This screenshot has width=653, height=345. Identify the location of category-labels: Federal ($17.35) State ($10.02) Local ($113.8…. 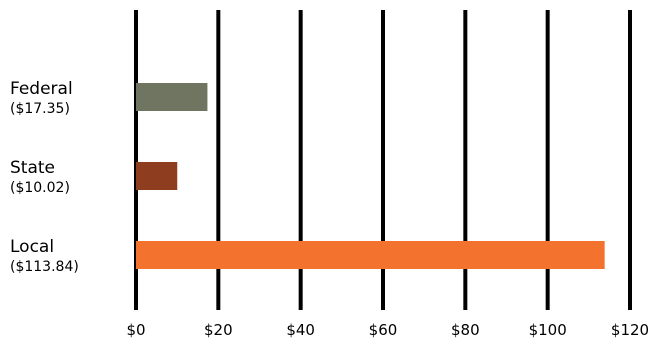
(44, 177).